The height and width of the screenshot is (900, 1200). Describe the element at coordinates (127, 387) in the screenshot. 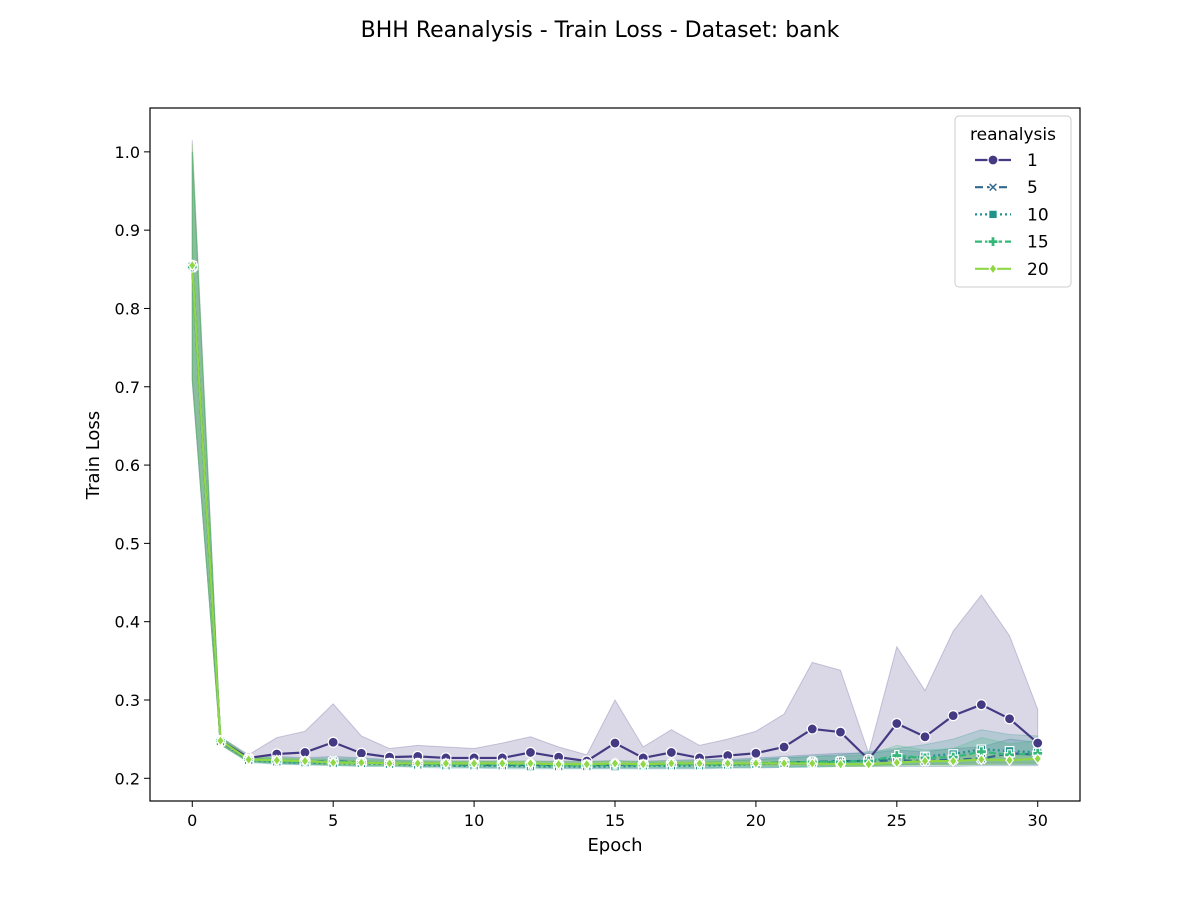

I see `y-tick-label-0.7: 0.7` at that location.